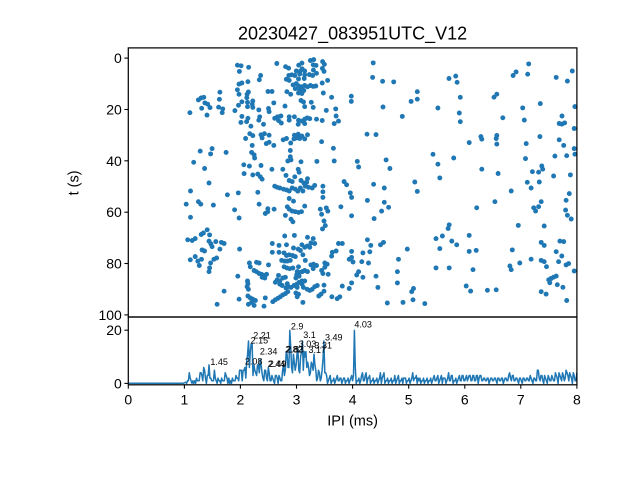 This screenshot has height=485, width=640. I want to click on svg-text: 2, so click(241, 400).